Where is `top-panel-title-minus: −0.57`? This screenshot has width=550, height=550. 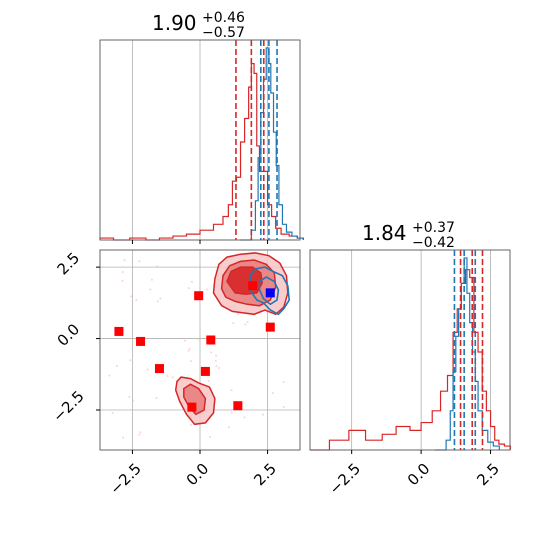
top-panel-title-minus: −0.57 is located at coordinates (223, 33).